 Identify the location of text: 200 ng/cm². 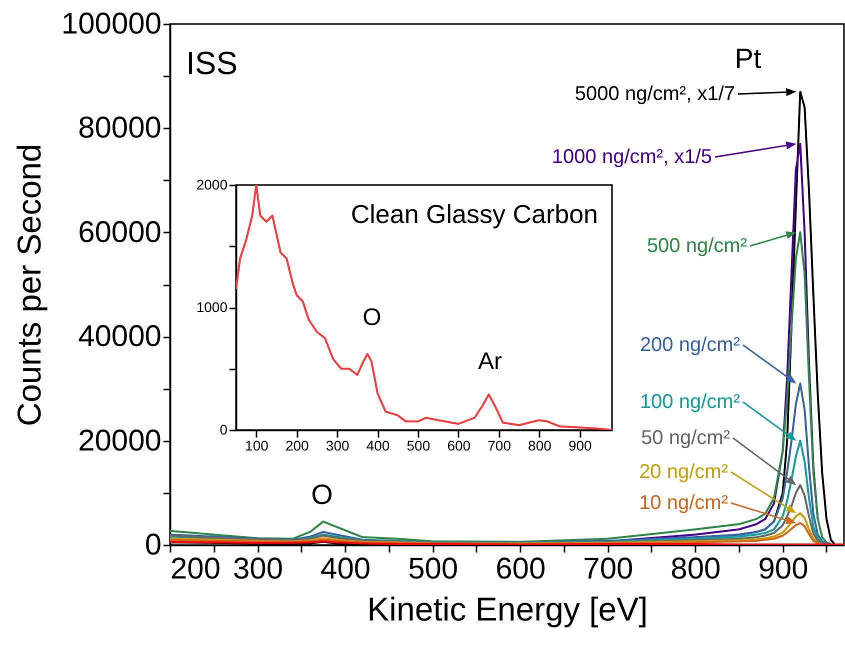
(690, 345).